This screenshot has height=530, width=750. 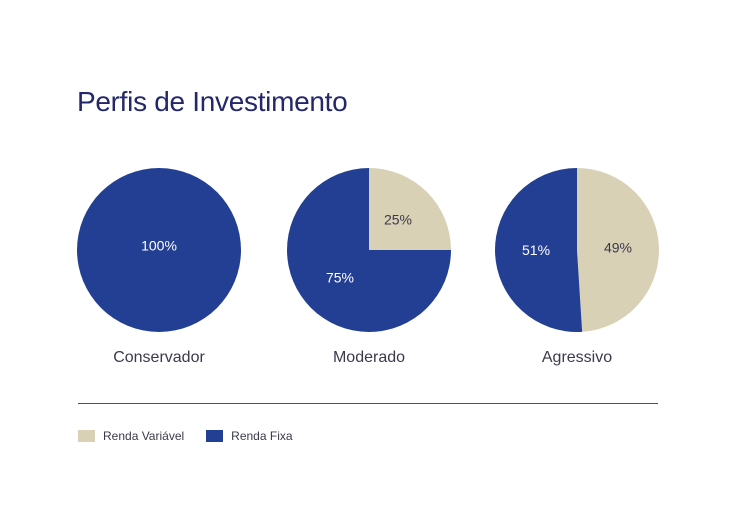 What do you see at coordinates (159, 357) in the screenshot?
I see `category-label-conservador: Conservador` at bounding box center [159, 357].